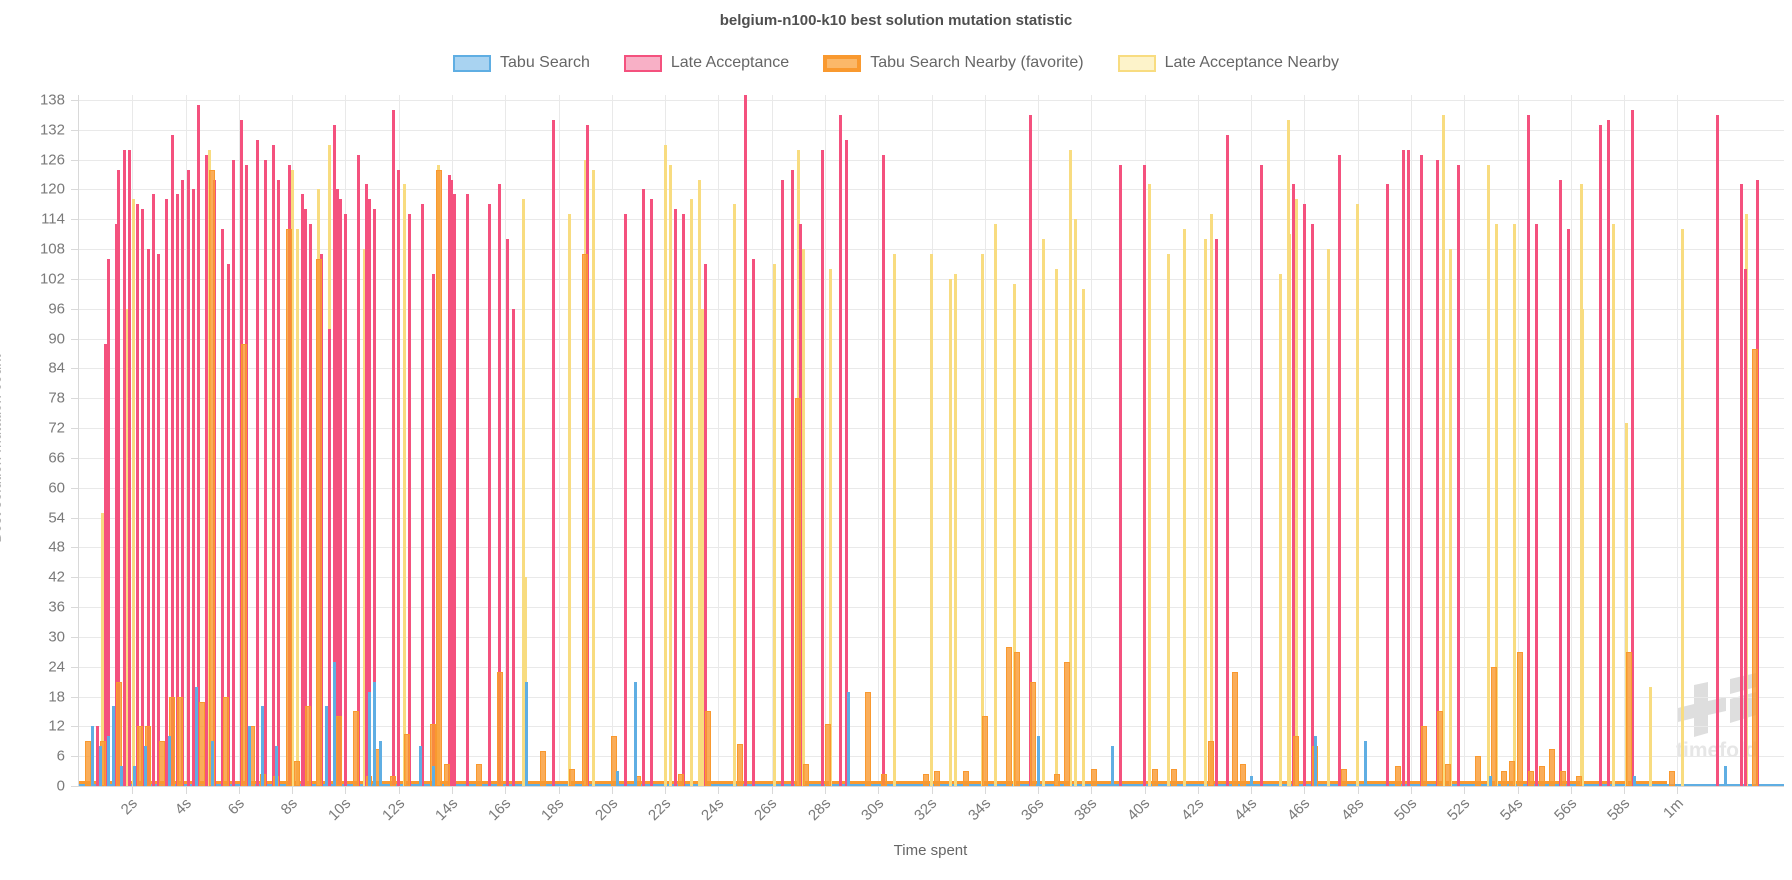 The image size is (1792, 880). Describe the element at coordinates (706, 63) in the screenshot. I see `legend-item-late-acceptance: Late Acceptance` at that location.